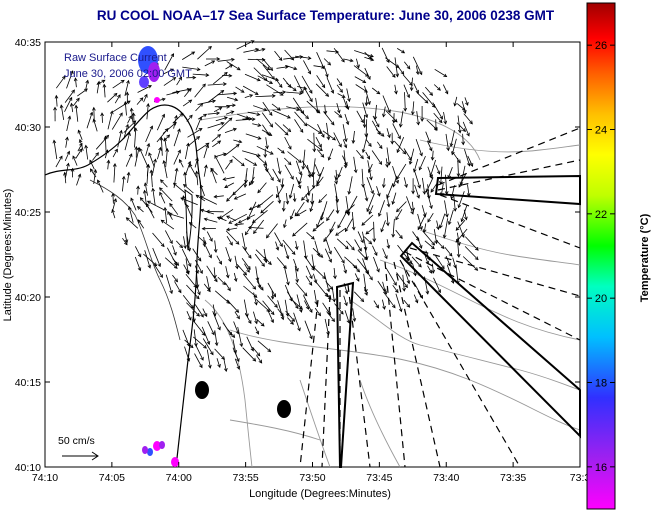  Describe the element at coordinates (601, 299) in the screenshot. I see `colorbar-tick-label: 20` at that location.